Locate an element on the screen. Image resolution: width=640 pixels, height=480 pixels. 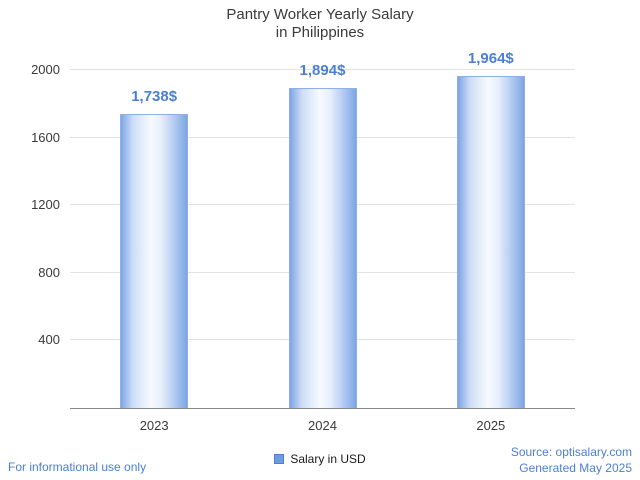
y-tick-label: 1600 is located at coordinates (45, 137).